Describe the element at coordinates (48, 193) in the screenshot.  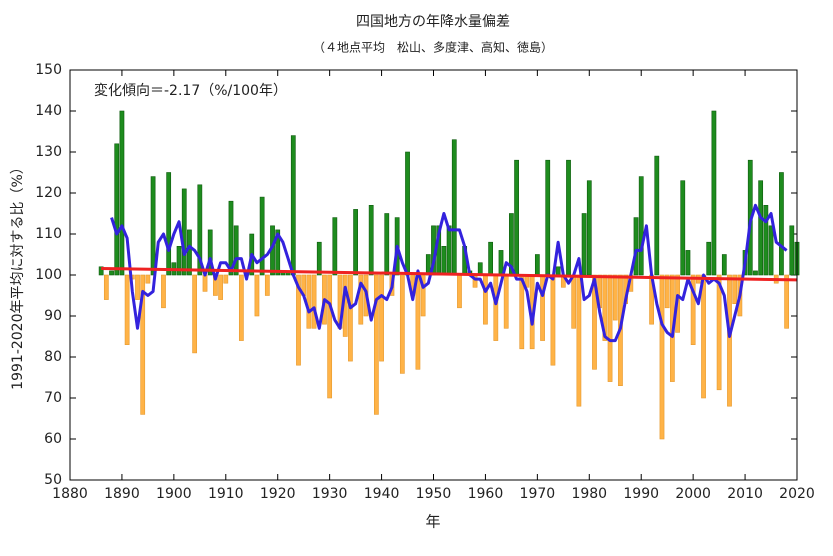
I see `y-tick-label: 120` at that location.